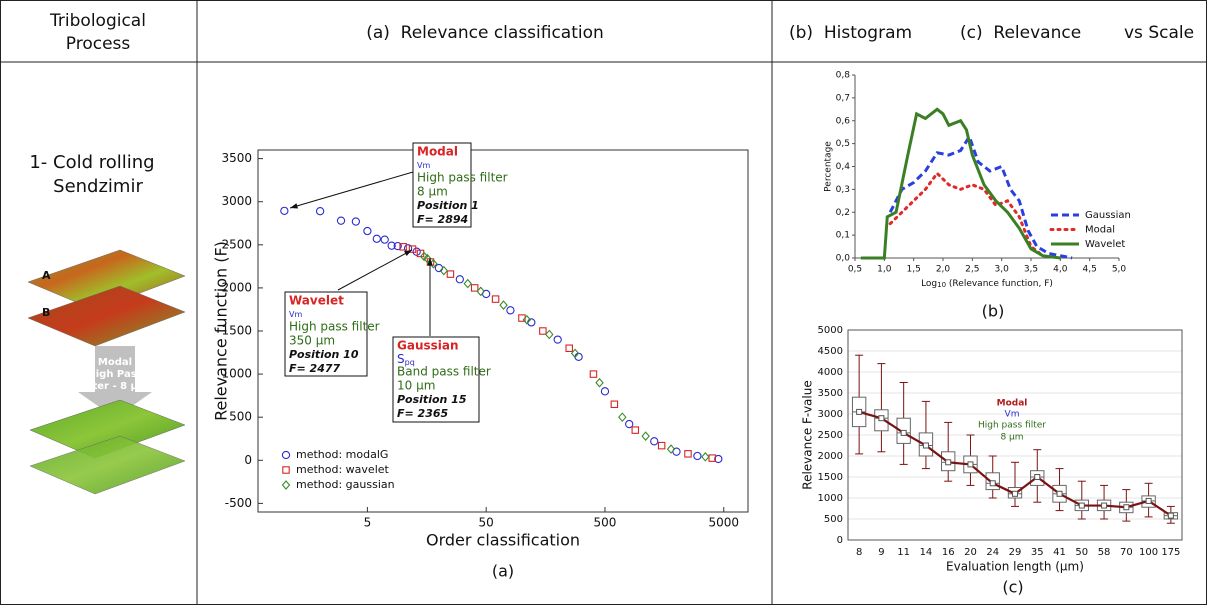 This screenshot has height=605, width=1207. Describe the element at coordinates (830, 435) in the screenshot. I see `y-tick-label: 2500` at that location.